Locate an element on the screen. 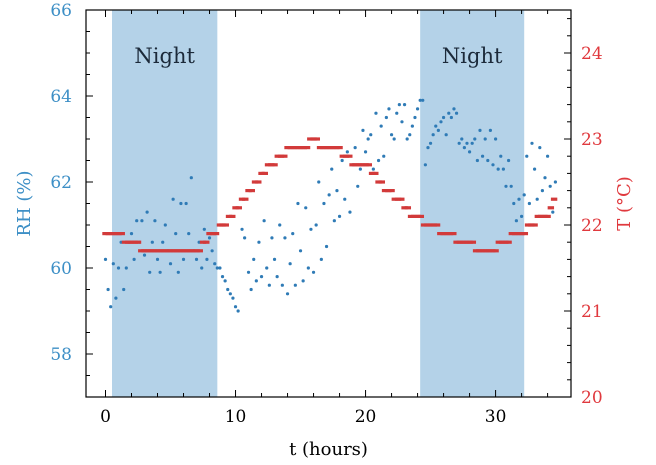 Image resolution: width=656 pixels, height=465 pixels. x-tick-label: 30 is located at coordinates (496, 417).